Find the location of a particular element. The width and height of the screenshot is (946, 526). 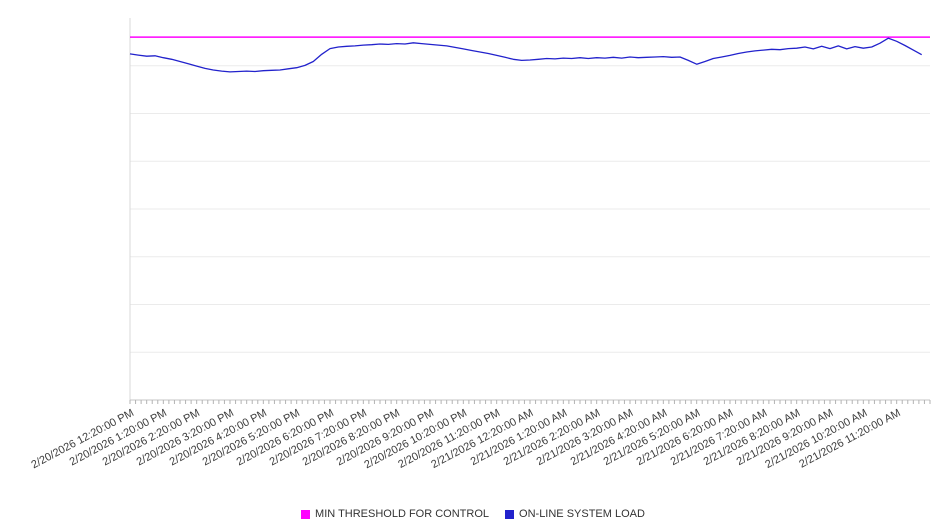

legend-label: MIN THRESHOLD FOR CONTROL is located at coordinates (402, 514).